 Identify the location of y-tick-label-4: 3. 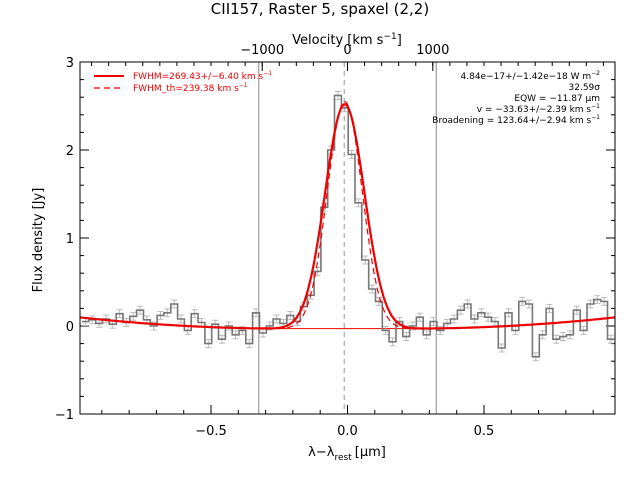
(70, 63).